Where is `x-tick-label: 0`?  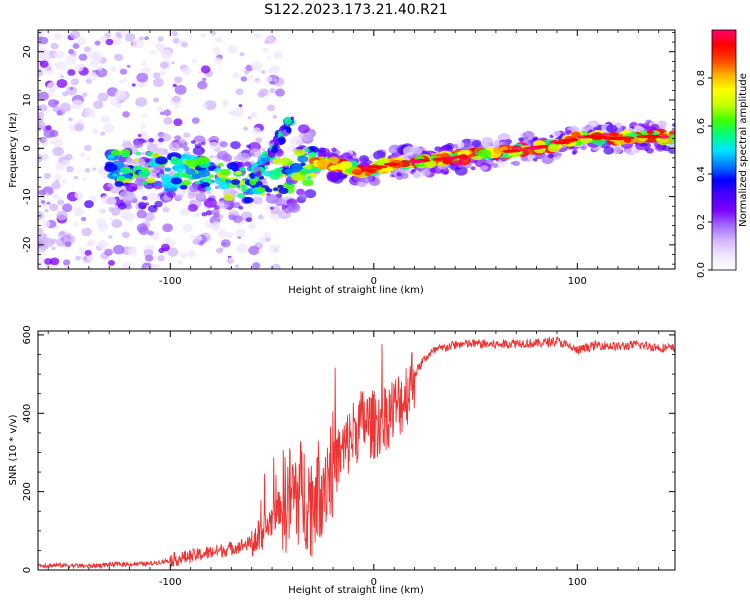
x-tick-label: 0 is located at coordinates (374, 281).